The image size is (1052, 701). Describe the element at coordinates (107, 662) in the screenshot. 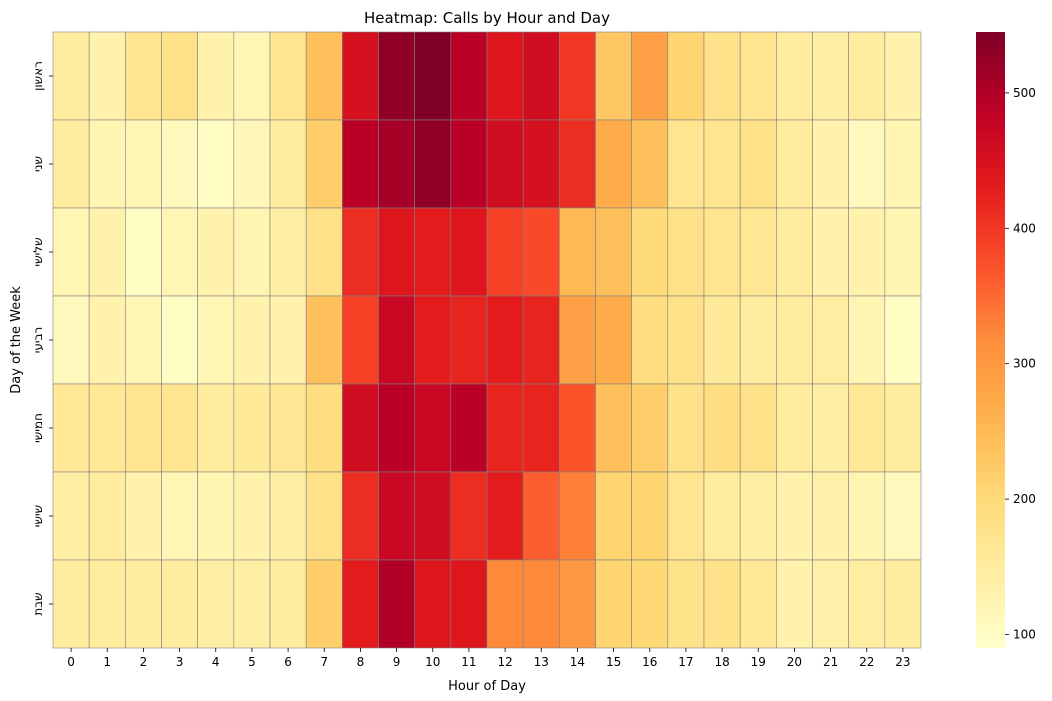

I see `x-tick-label: 1` at that location.